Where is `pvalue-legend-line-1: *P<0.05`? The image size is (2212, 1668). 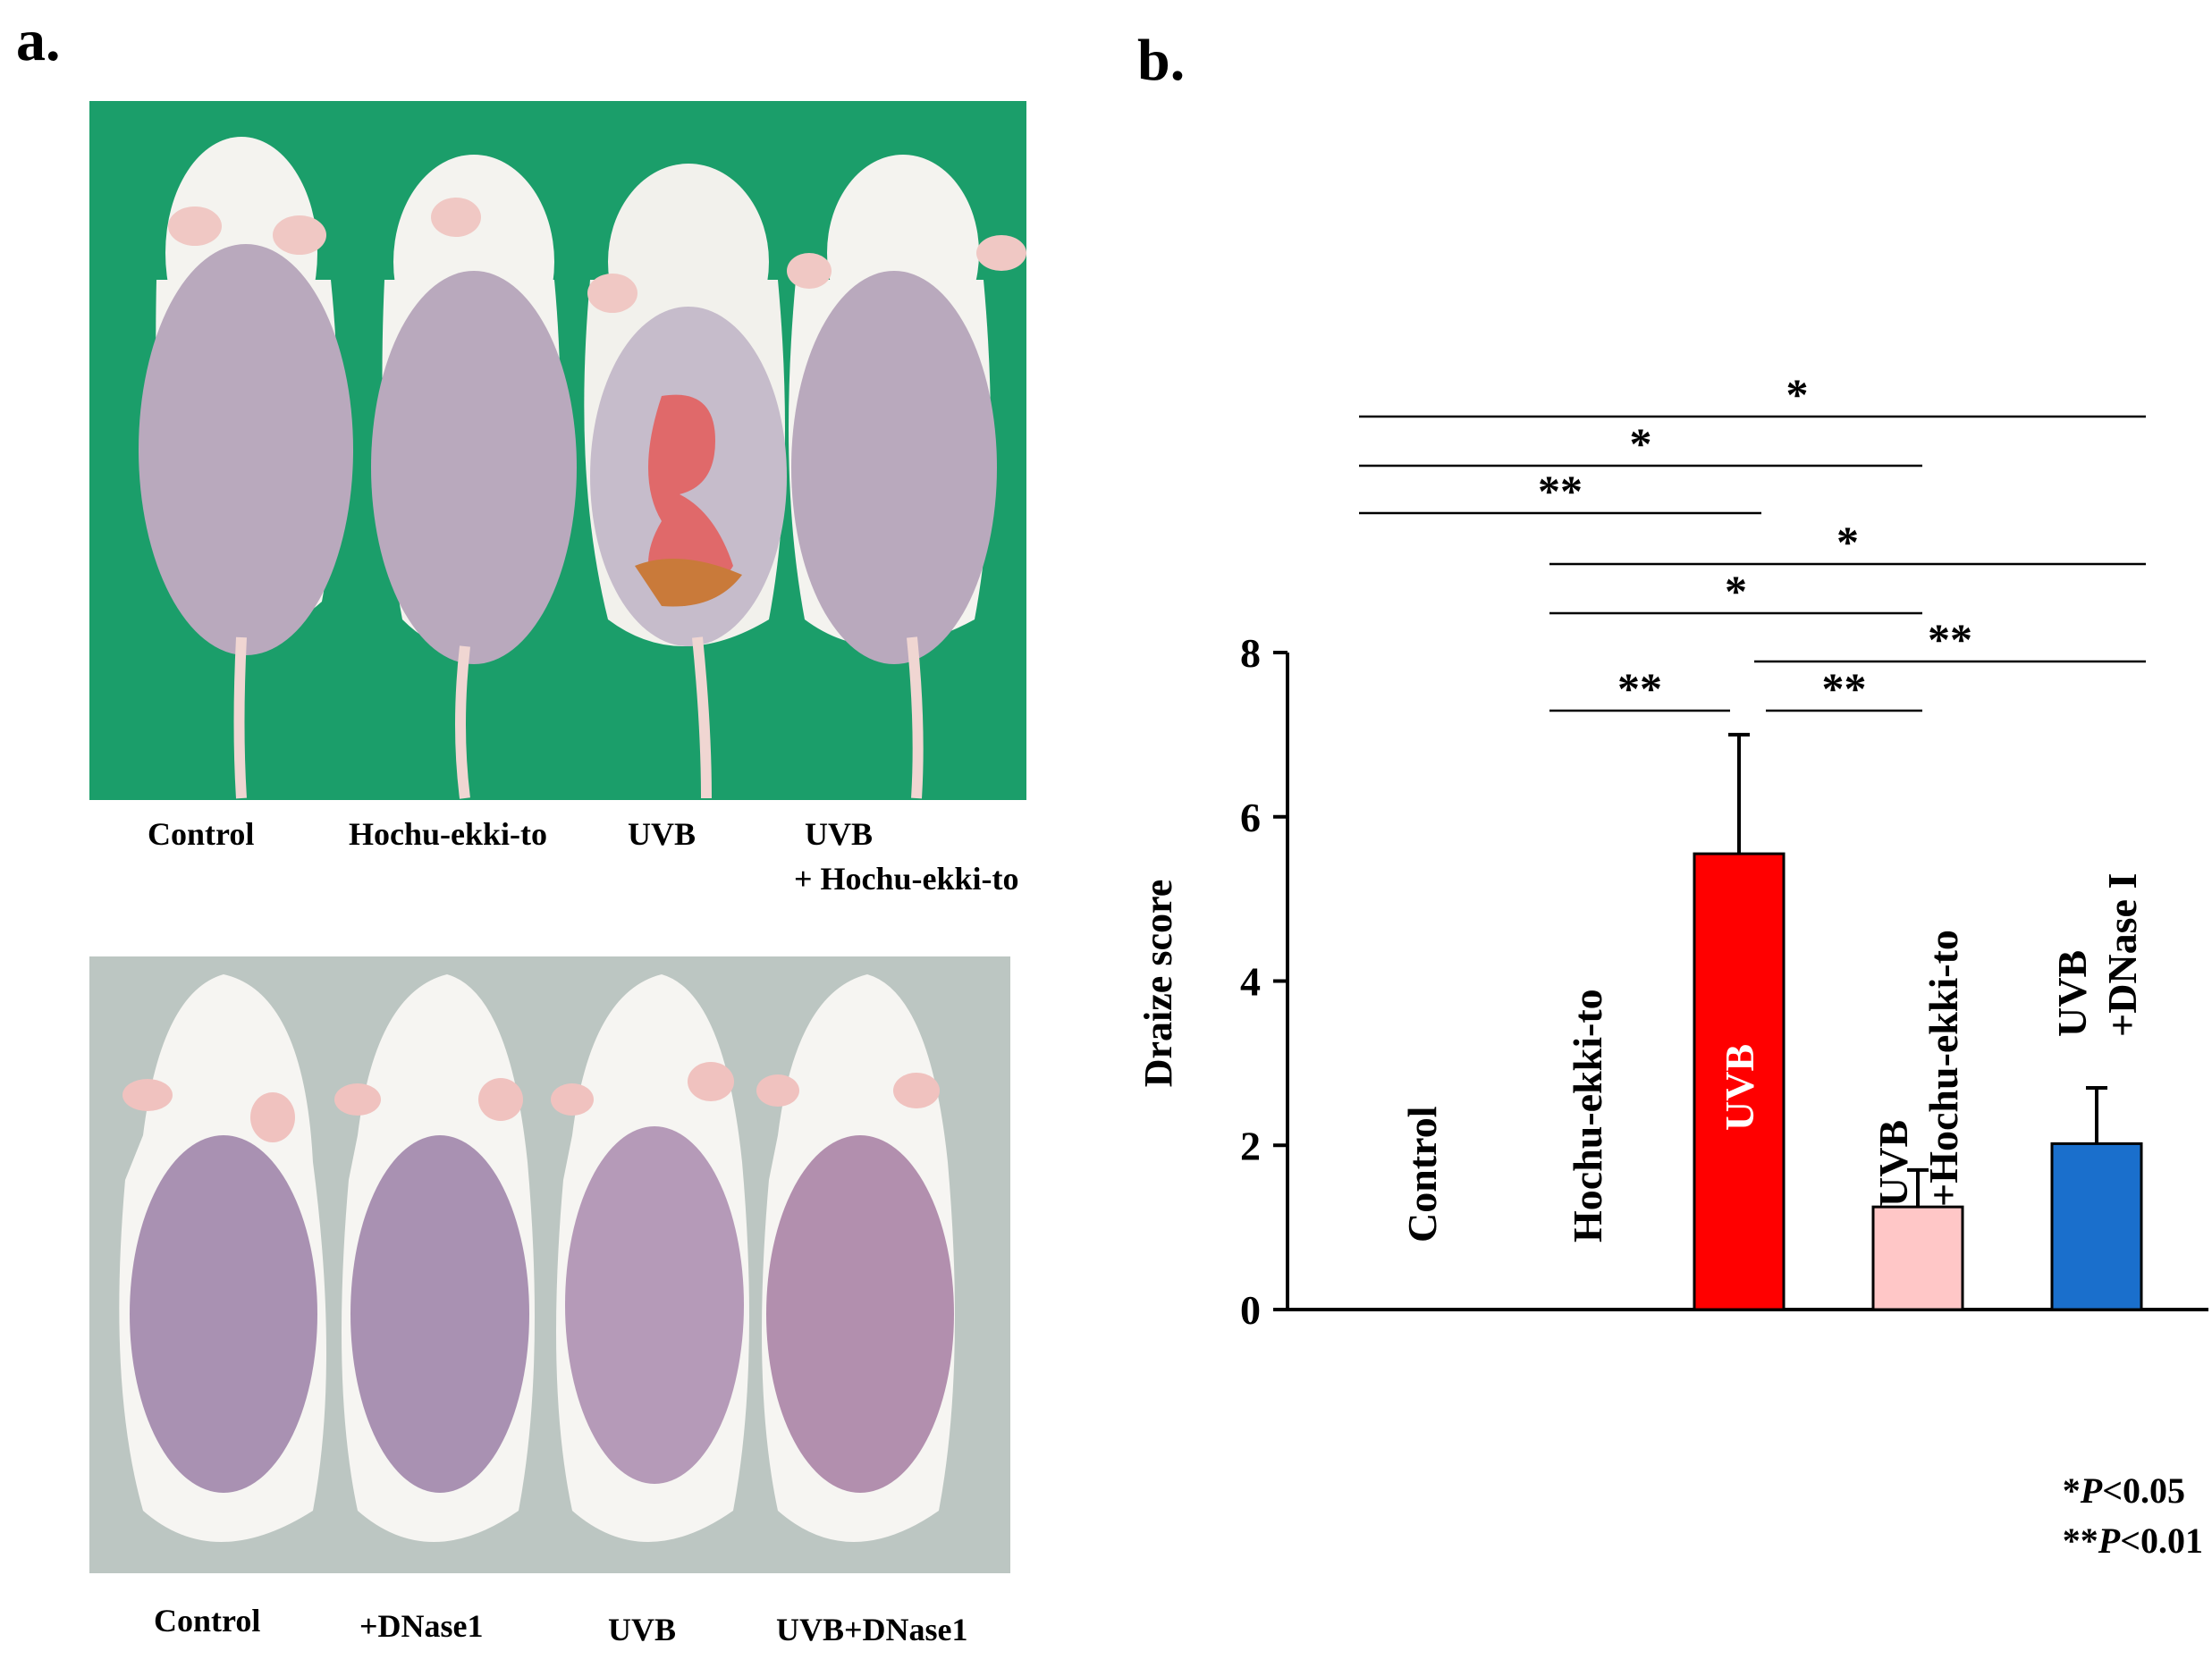
pvalue-legend-line-1: *P<0.05 is located at coordinates (2123, 1490).